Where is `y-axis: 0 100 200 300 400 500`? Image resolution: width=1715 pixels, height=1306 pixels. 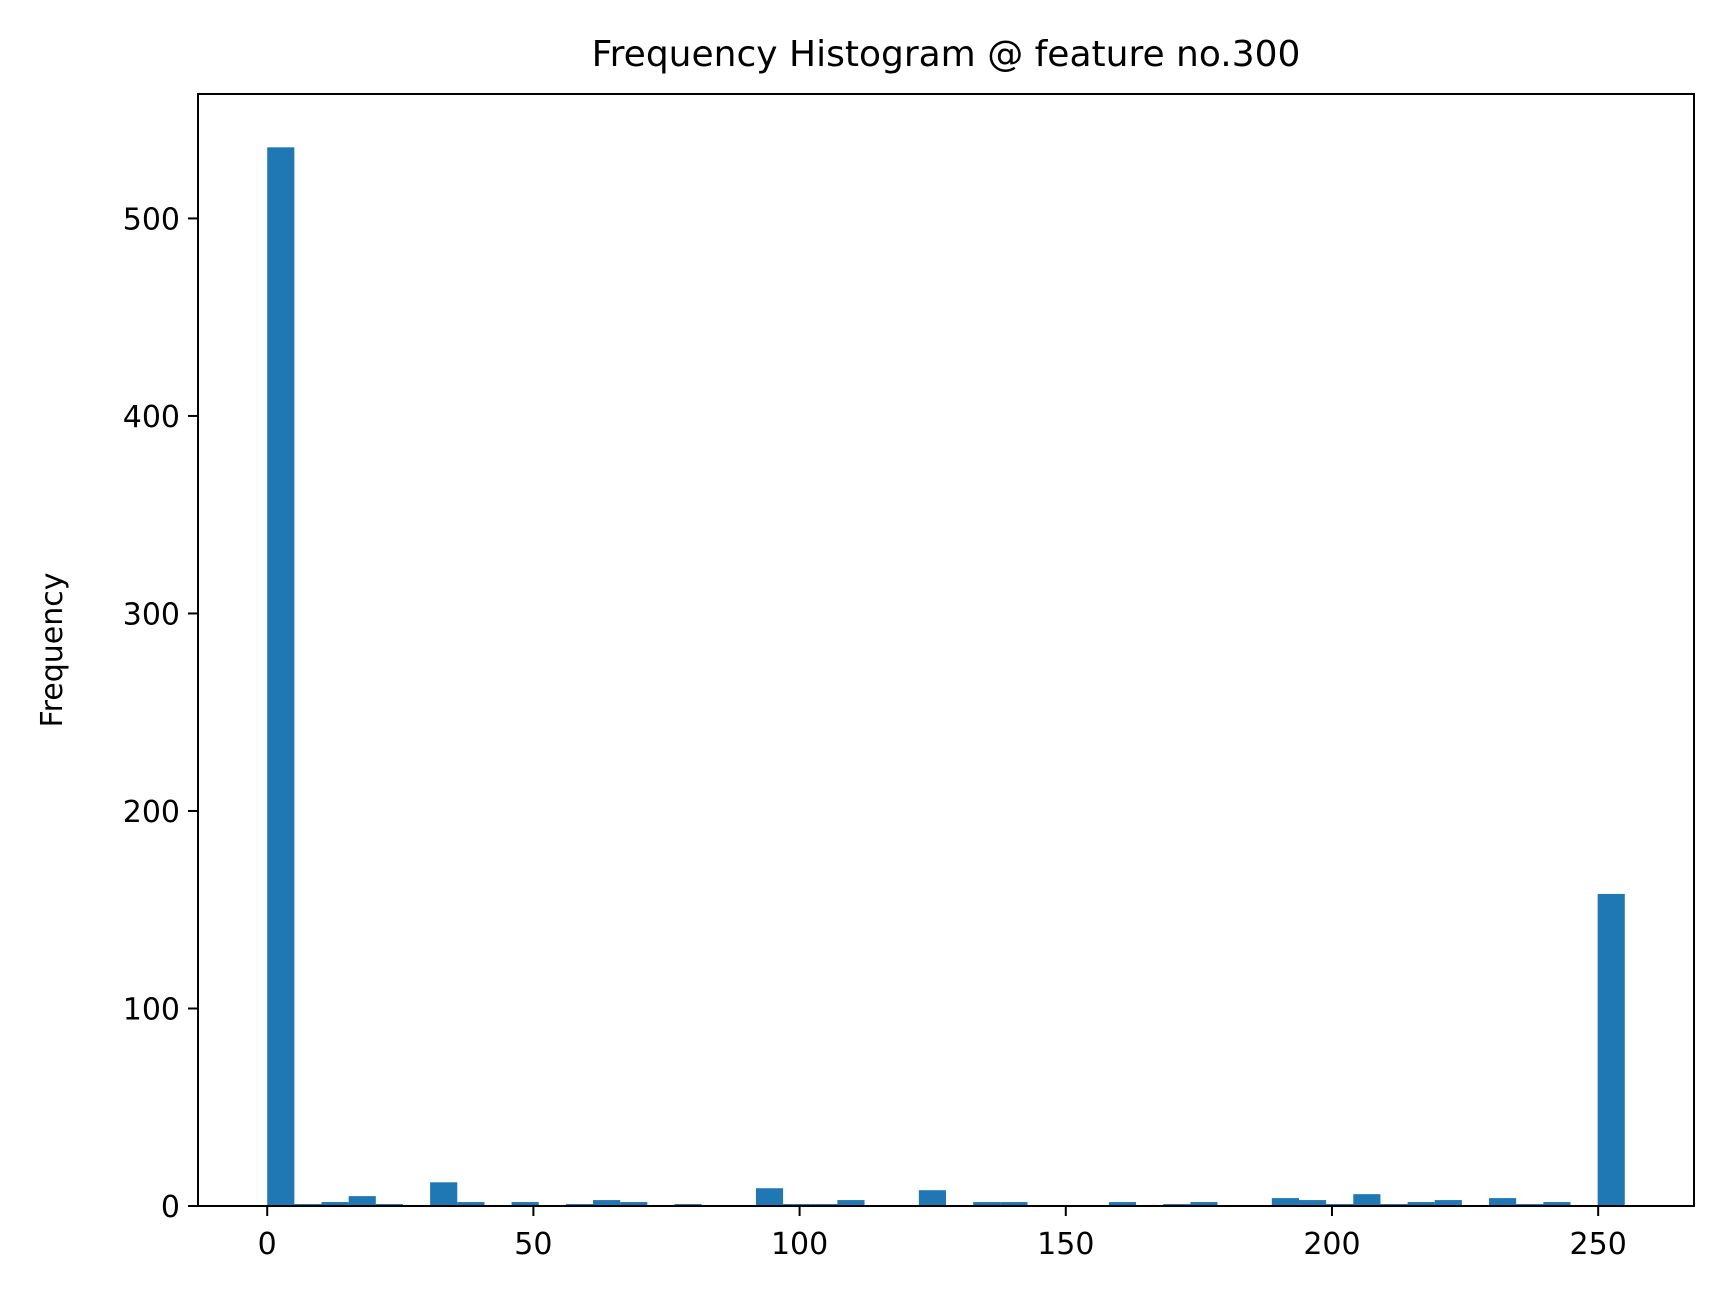
y-axis: 0 100 200 300 400 500 is located at coordinates (160, 713).